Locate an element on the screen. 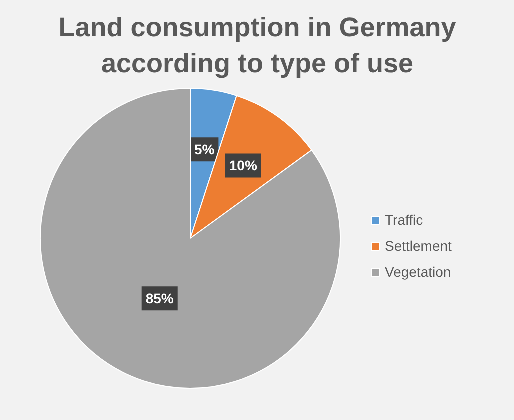 The image size is (514, 420). data-label: 10% is located at coordinates (243, 166).